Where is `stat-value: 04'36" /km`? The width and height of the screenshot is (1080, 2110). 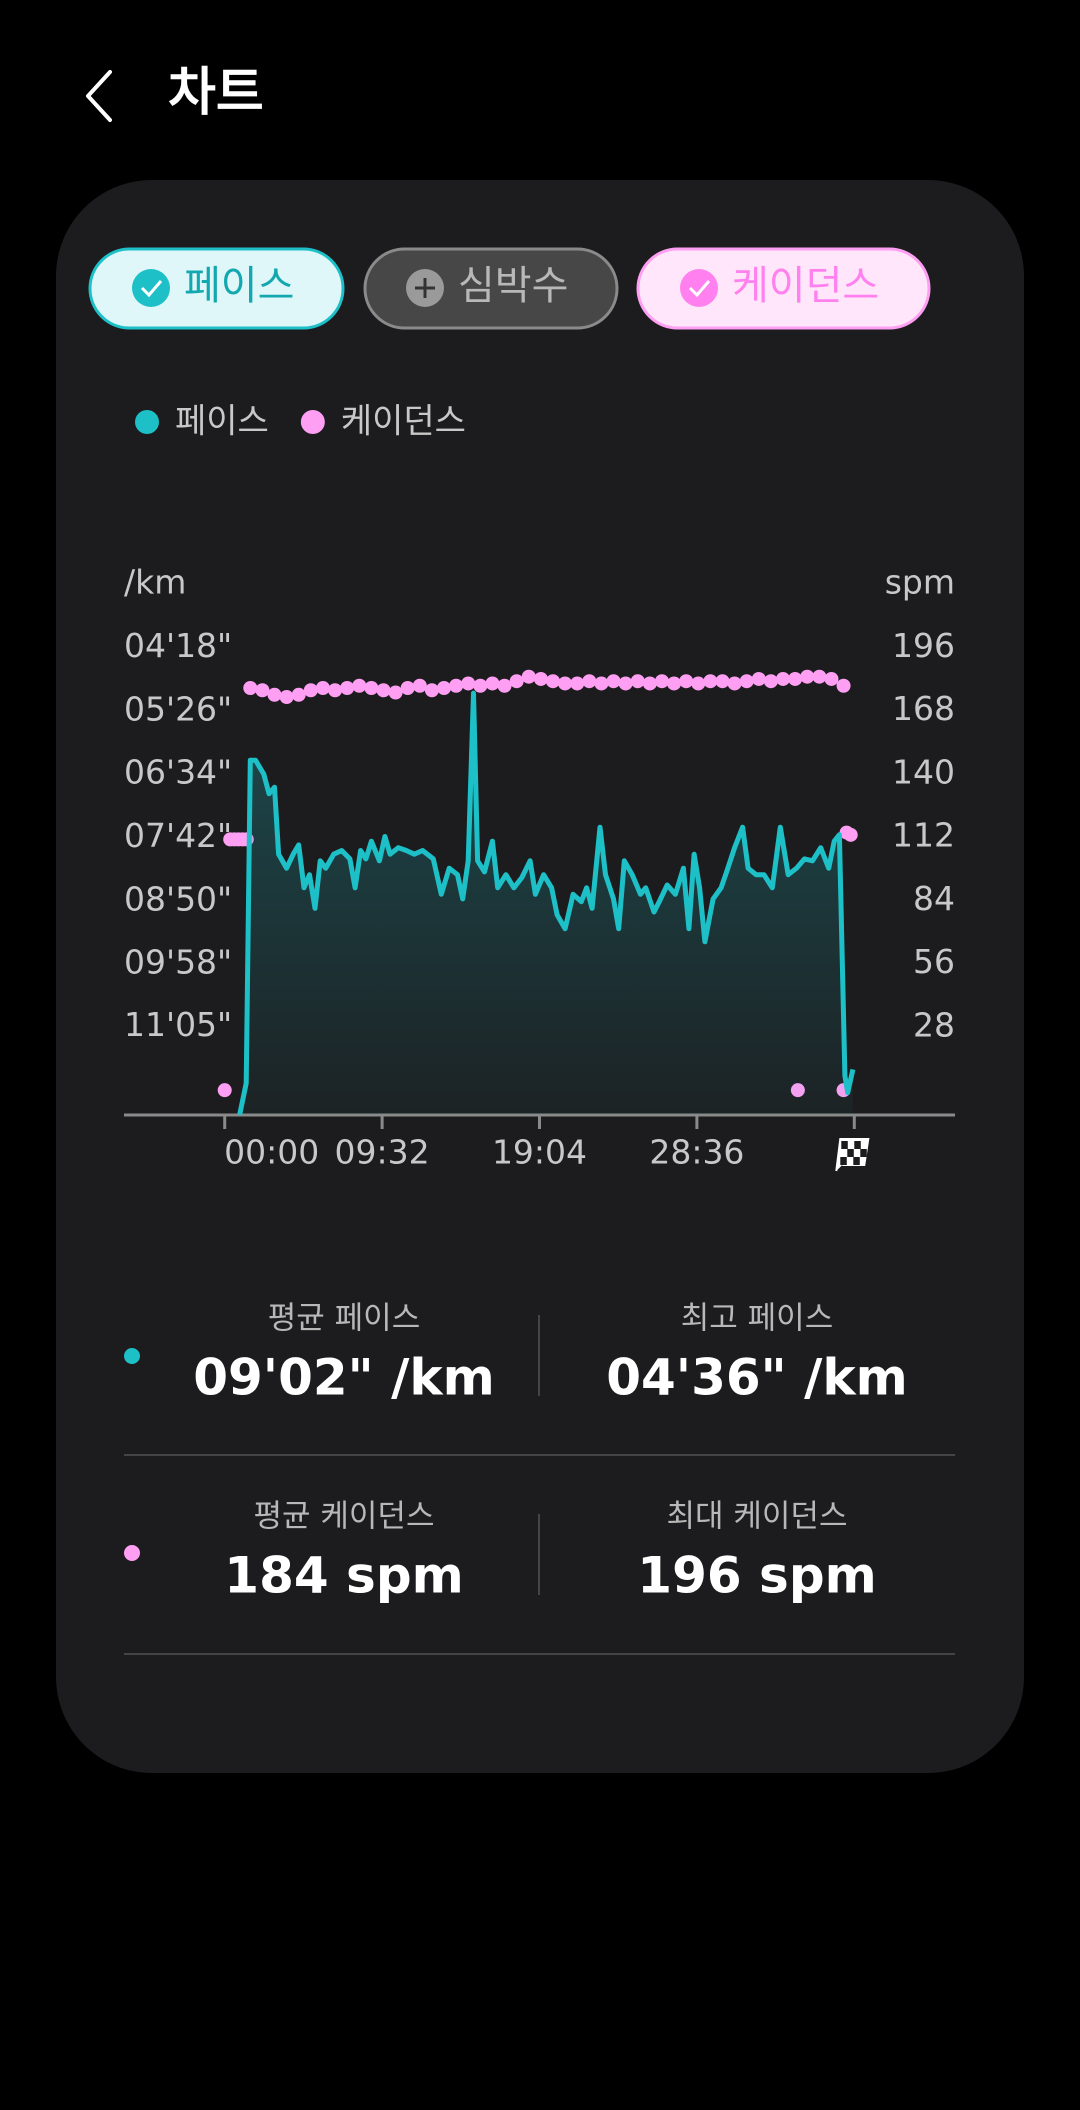 stat-value: 04'36" /km is located at coordinates (757, 1378).